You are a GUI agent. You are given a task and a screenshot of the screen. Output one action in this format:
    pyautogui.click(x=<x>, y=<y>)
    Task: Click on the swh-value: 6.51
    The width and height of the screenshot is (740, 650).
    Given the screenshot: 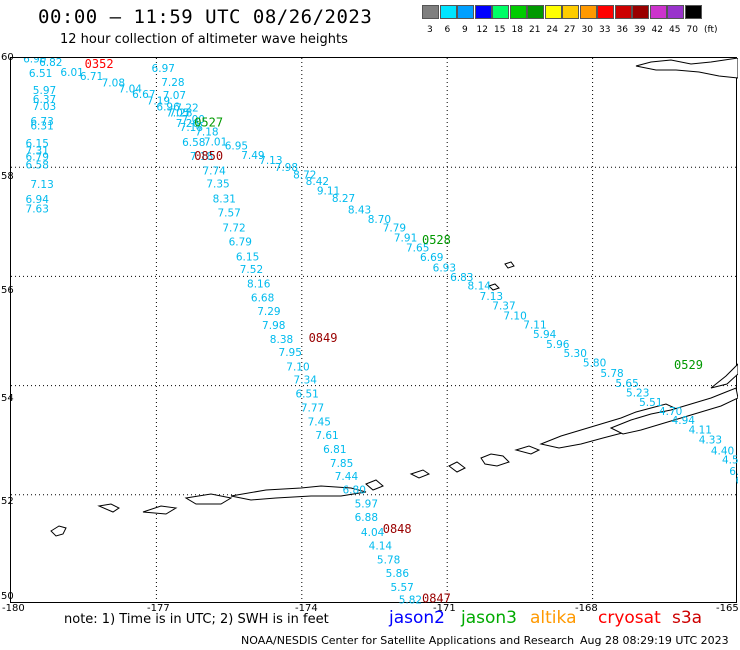 What is the action you would take?
    pyautogui.click(x=306, y=395)
    